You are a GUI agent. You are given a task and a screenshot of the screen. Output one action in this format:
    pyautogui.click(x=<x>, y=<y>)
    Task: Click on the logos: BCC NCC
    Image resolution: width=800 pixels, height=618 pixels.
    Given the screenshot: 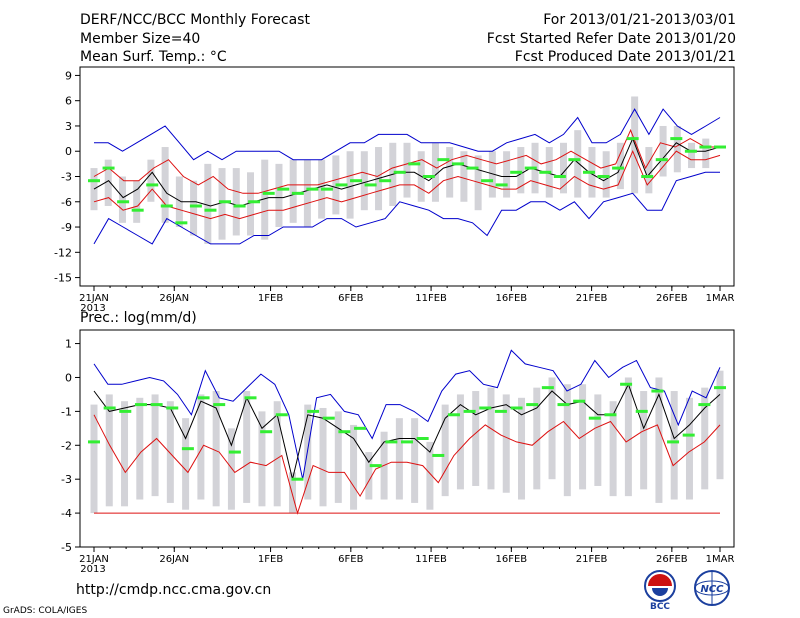 What is the action you would take?
    pyautogui.click(x=687, y=591)
    